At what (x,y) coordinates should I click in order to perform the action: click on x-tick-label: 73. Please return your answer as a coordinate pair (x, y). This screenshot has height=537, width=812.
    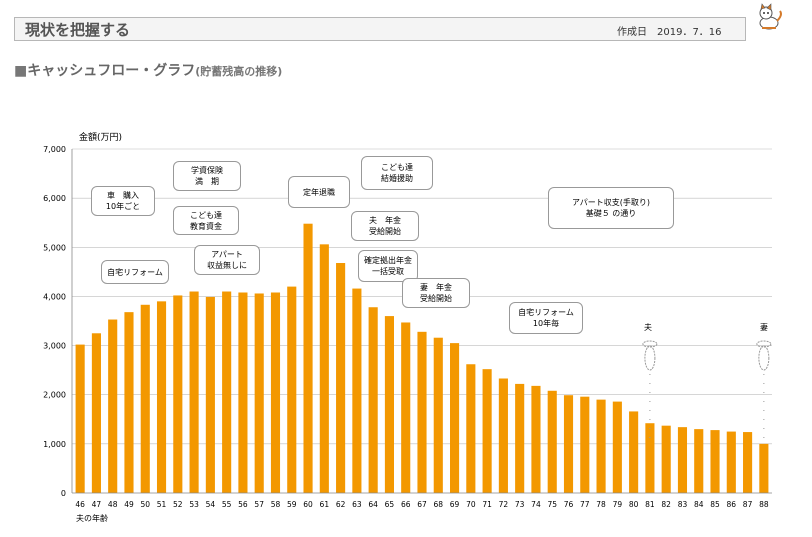
    Looking at the image, I should click on (520, 504).